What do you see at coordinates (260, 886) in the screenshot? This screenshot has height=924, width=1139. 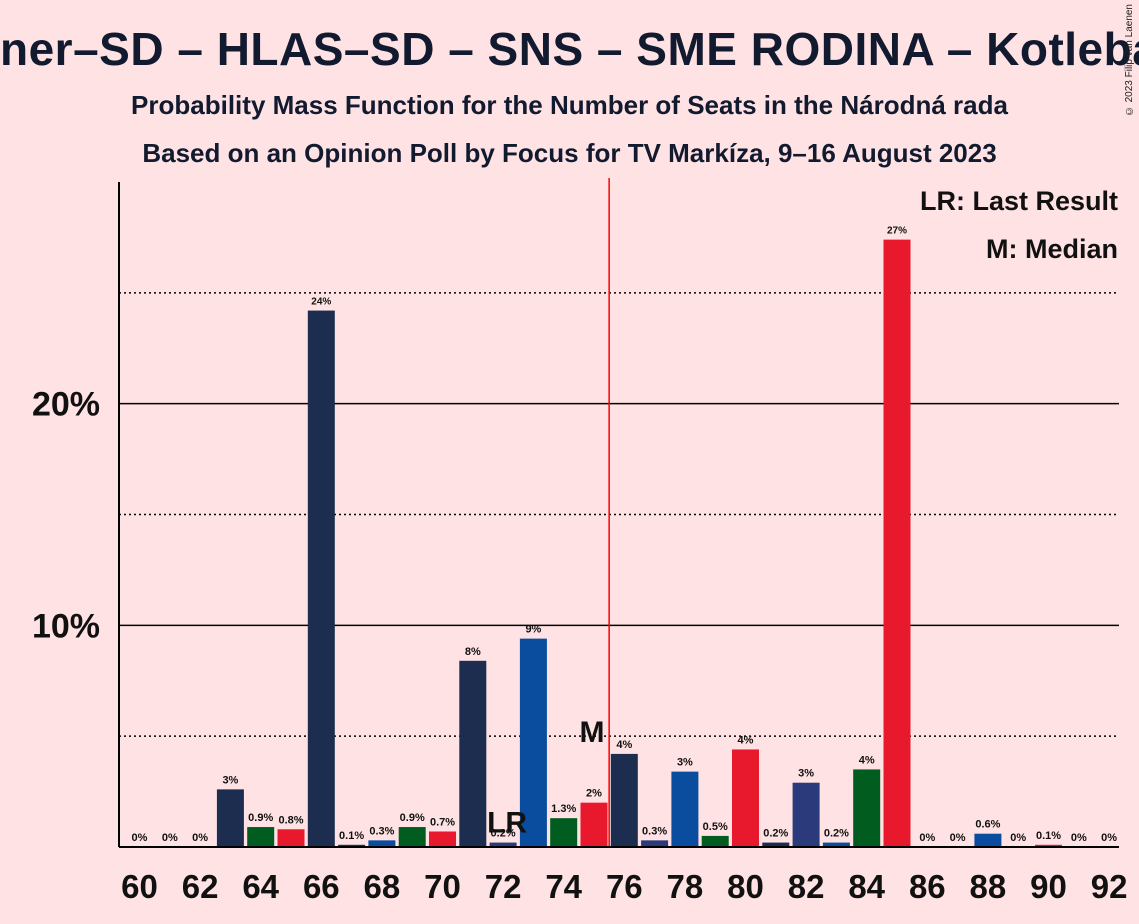 I see `x-tick-label: 64` at bounding box center [260, 886].